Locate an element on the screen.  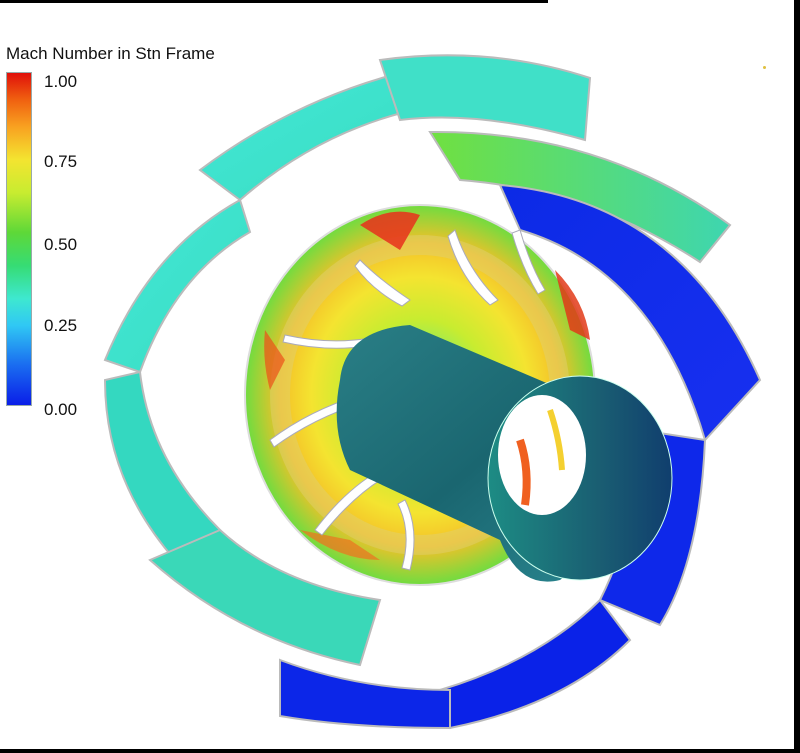
stray-dot is located at coordinates (764, 67).